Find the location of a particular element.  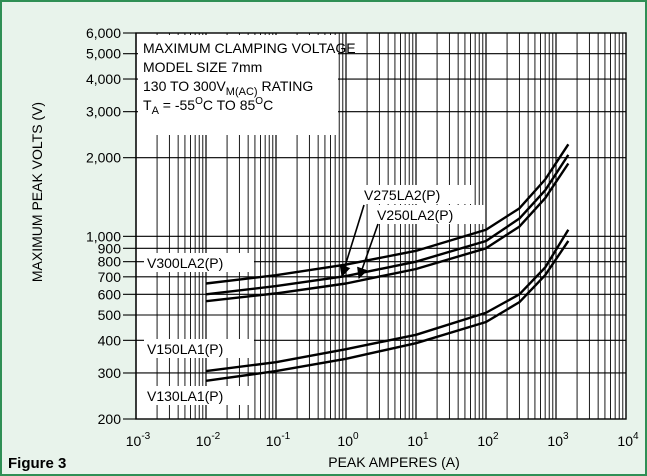

x-tick-label: 10⁻³ is located at coordinates (138, 440).